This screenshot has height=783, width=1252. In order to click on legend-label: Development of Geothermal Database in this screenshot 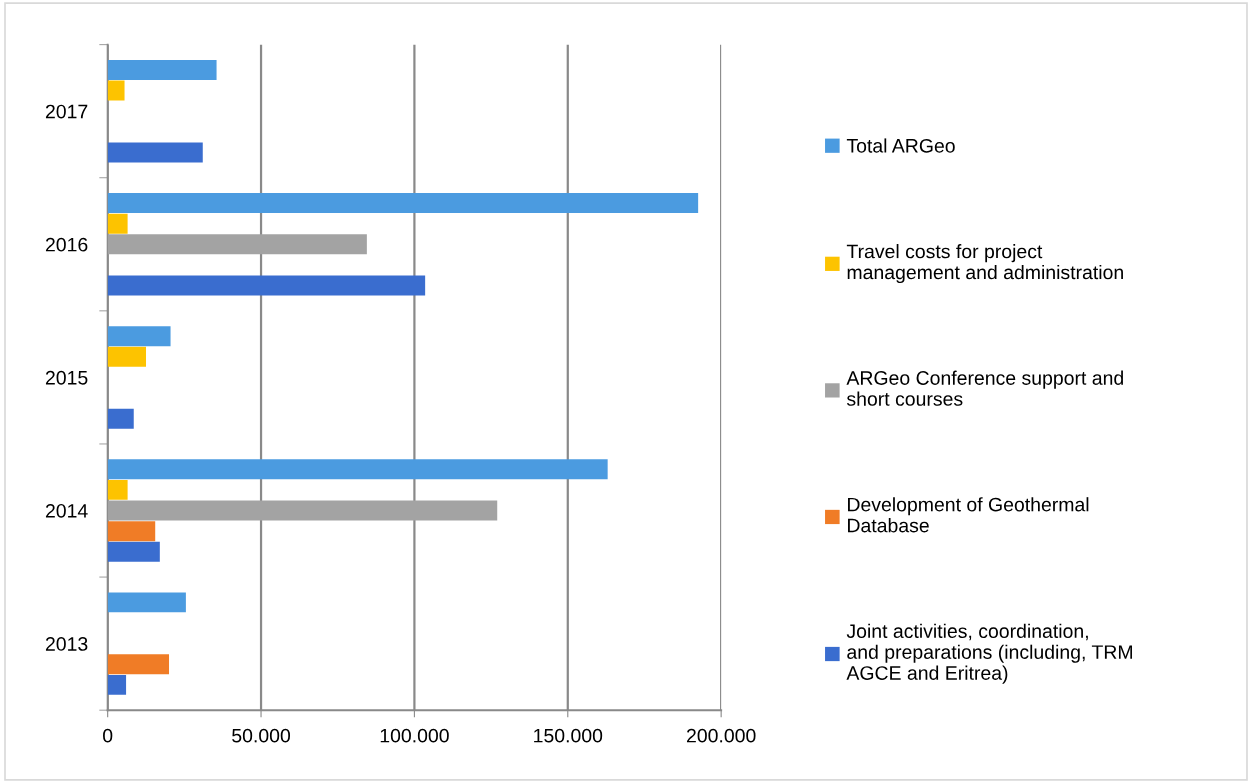, I will do `click(968, 515)`.